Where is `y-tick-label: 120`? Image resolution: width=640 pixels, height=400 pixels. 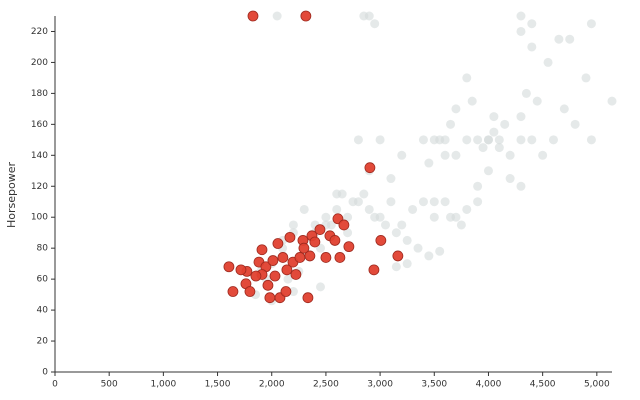
y-tick-label: 120 is located at coordinates (39, 187).